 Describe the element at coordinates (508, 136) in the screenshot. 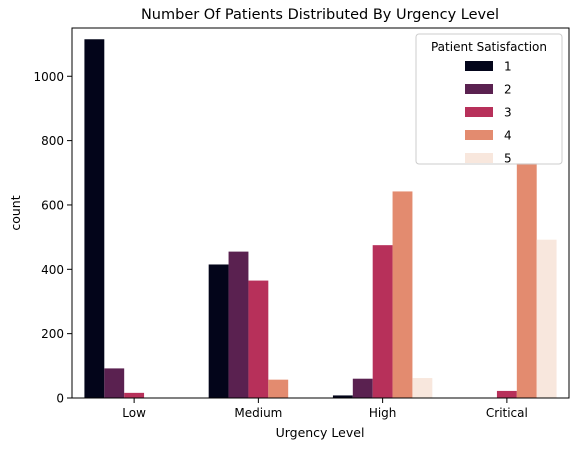

I see `legend-label-4: 4` at that location.